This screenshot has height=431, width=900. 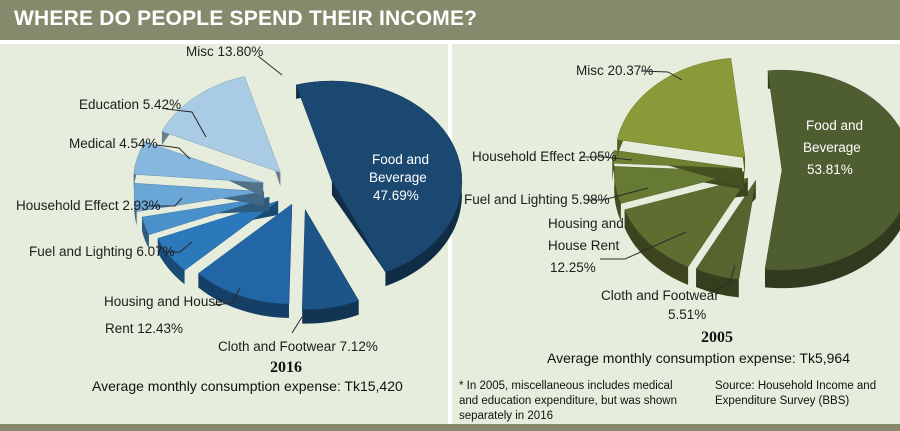 What do you see at coordinates (130, 104) in the screenshot?
I see `label-education-2016: Education 5.42%` at bounding box center [130, 104].